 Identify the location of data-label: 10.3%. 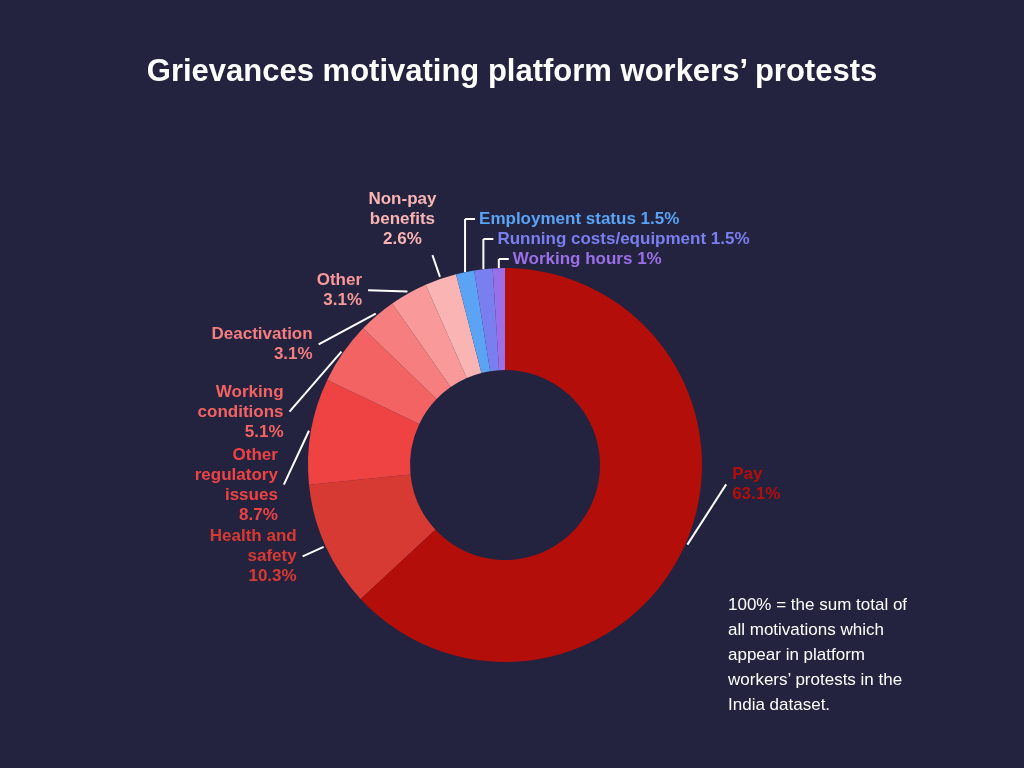
(272, 576).